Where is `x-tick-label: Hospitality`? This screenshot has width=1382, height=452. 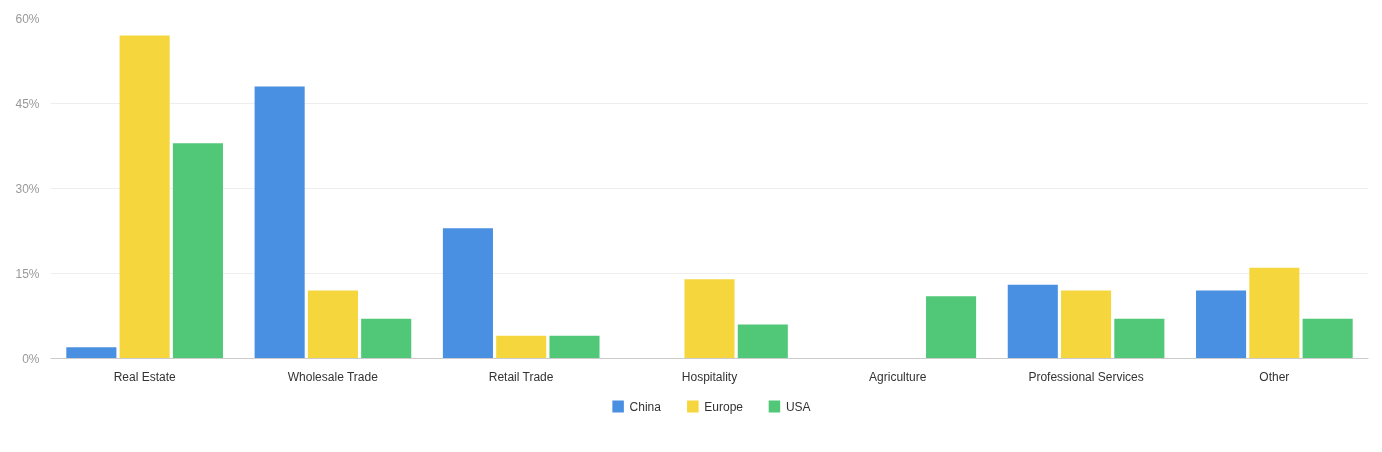 x-tick-label: Hospitality is located at coordinates (709, 376).